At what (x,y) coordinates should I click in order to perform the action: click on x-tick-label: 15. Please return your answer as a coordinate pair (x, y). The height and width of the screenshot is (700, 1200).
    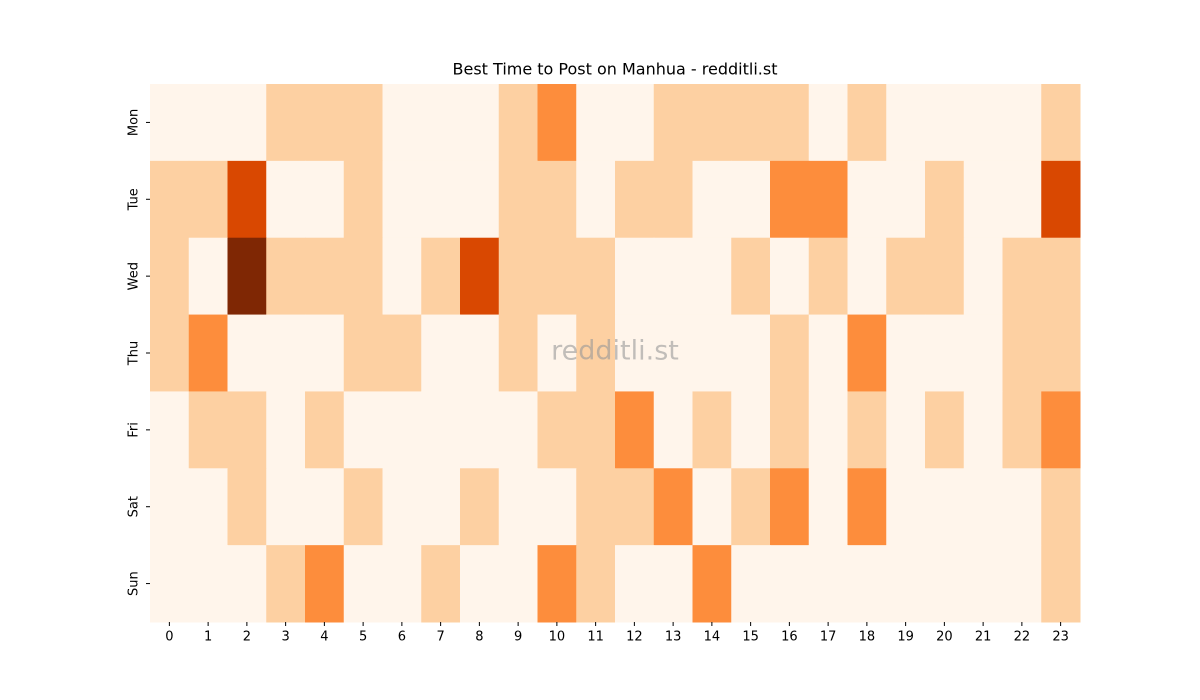
    Looking at the image, I should click on (750, 637).